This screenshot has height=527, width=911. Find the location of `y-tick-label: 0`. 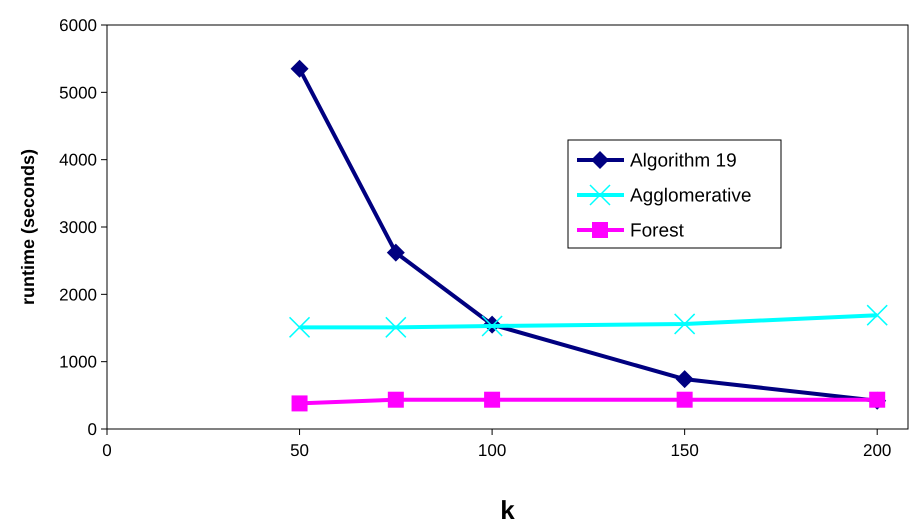

y-tick-label: 0 is located at coordinates (92, 429).